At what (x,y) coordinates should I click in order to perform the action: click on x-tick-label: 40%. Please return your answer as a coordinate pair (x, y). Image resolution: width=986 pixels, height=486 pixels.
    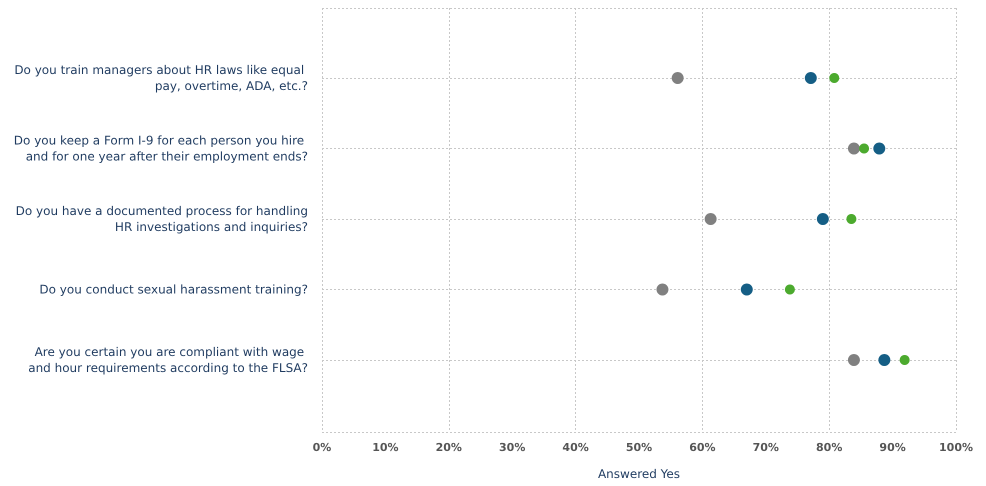
    Looking at the image, I should click on (575, 447).